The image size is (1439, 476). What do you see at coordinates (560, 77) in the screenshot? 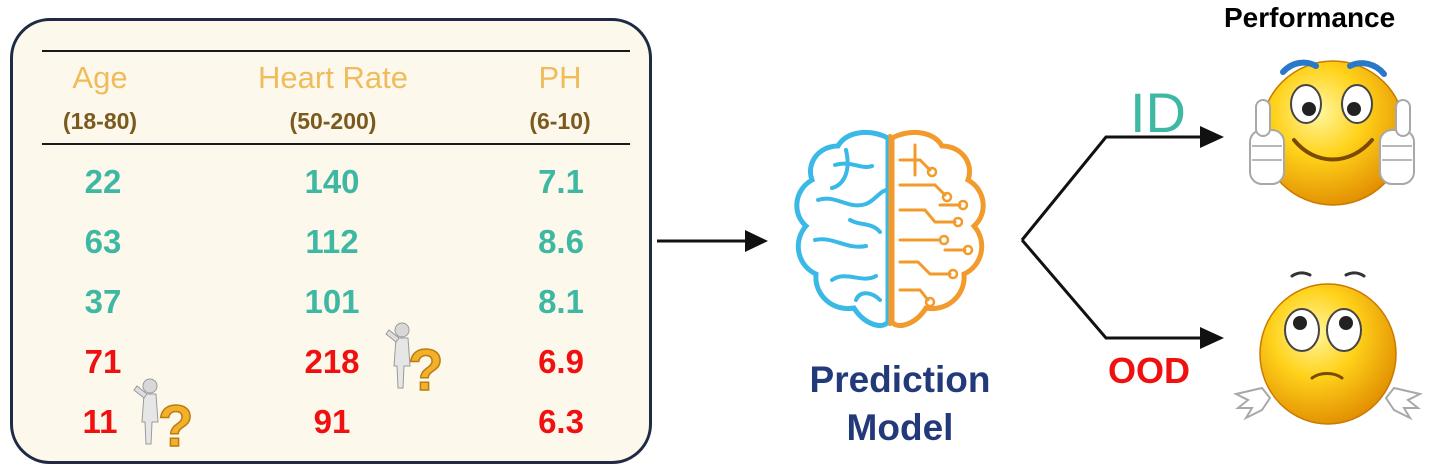
I see `column-header-ph: PH` at bounding box center [560, 77].